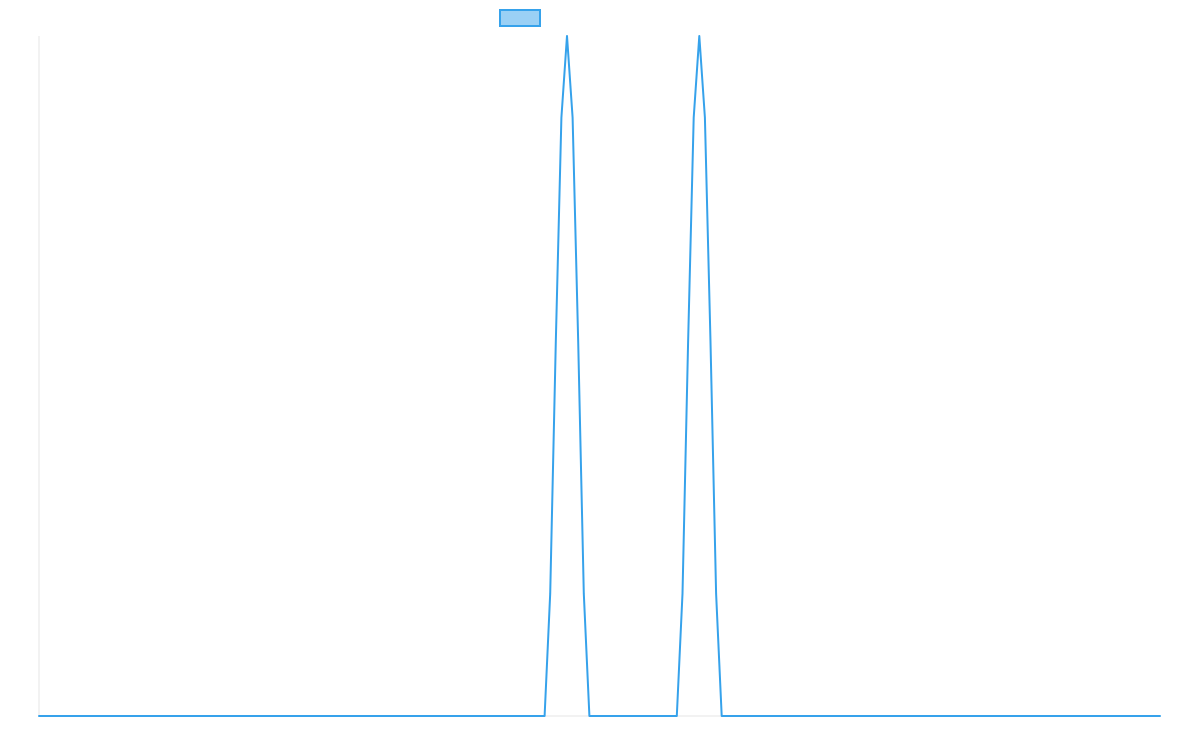  I want to click on legend-swatch, so click(520, 18).